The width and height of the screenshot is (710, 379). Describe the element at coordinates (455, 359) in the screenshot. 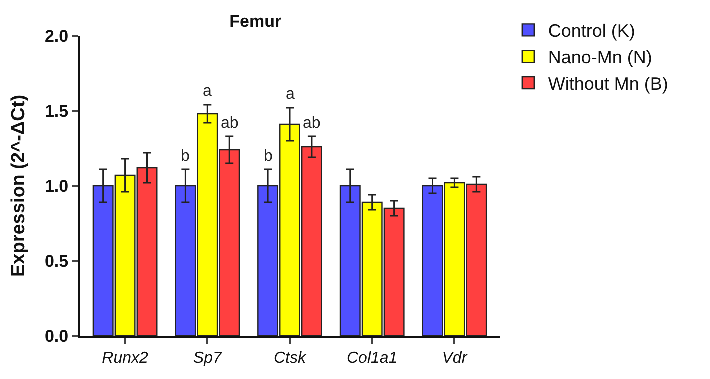

I see `x-tick-label: Vdr` at that location.